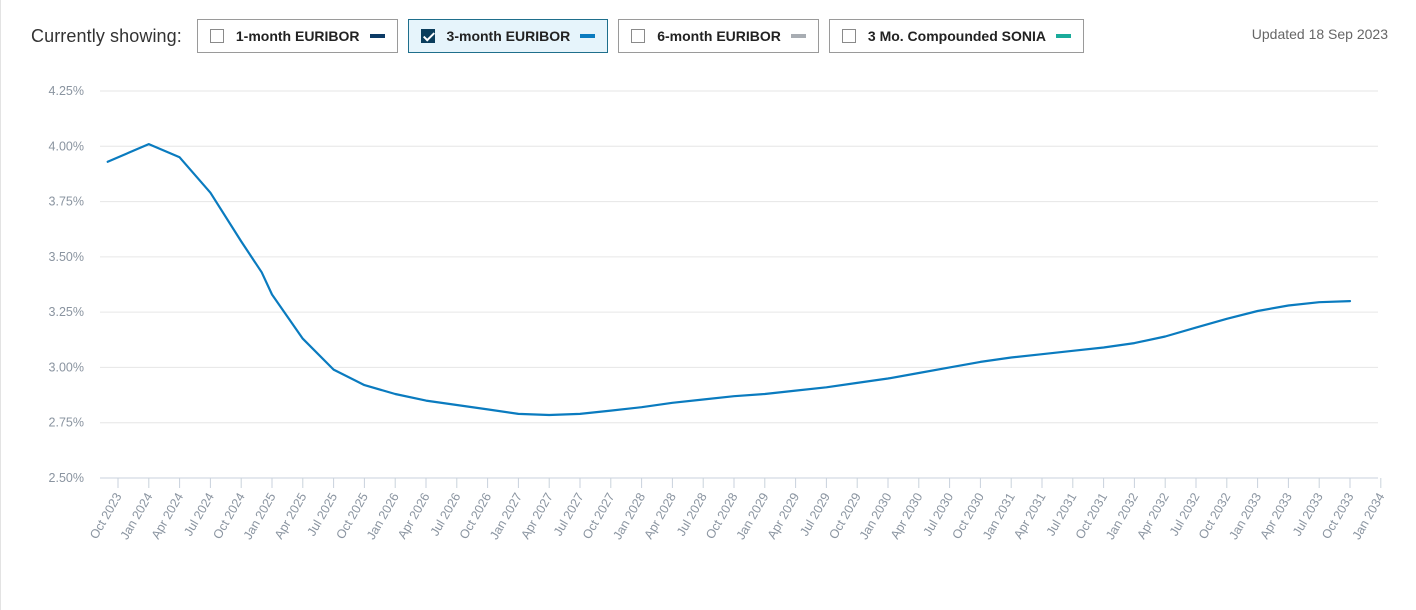 The width and height of the screenshot is (1416, 610). I want to click on y-tick-label: 2.75%, so click(66, 423).